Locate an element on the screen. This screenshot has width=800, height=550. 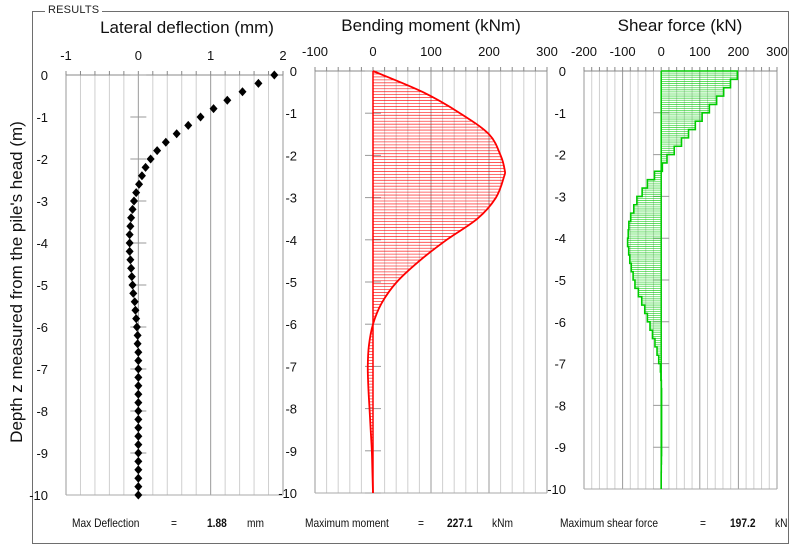
x-tick-label: -200 is located at coordinates (584, 51).